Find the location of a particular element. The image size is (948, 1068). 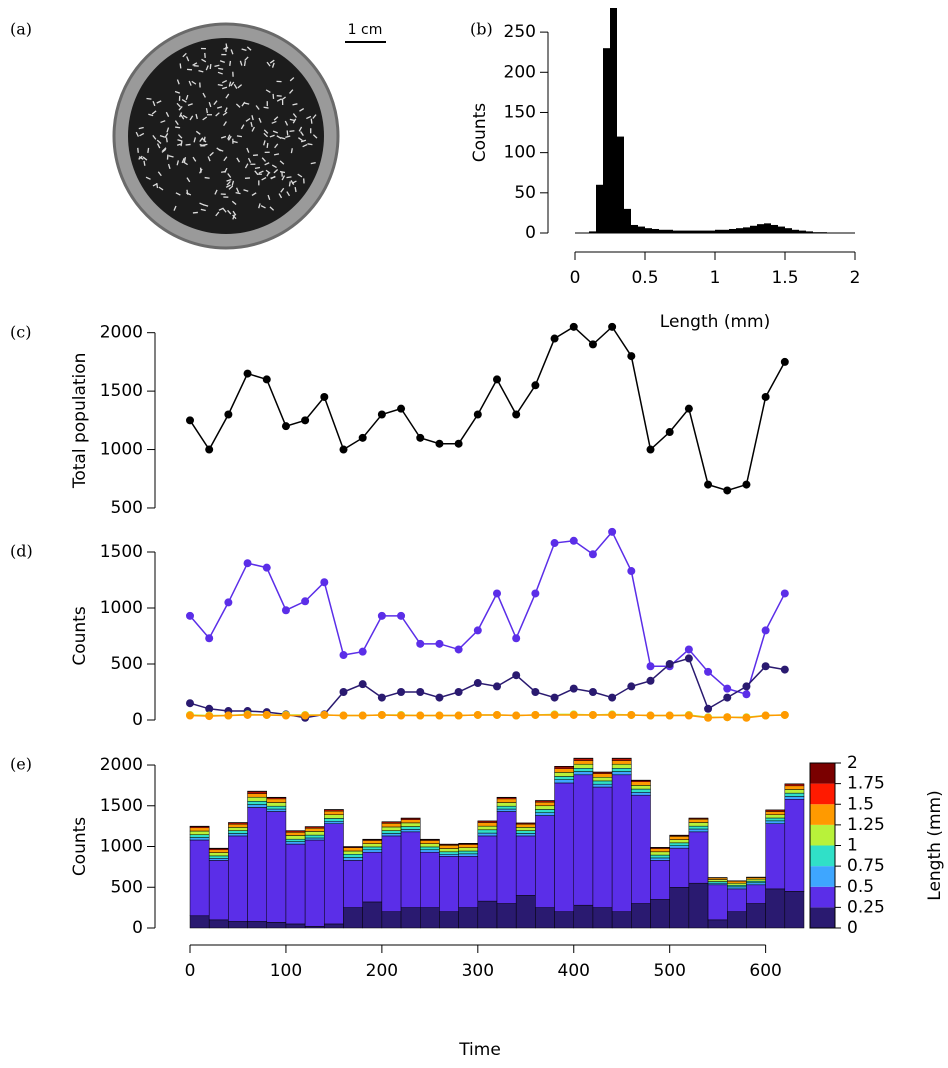

panel-label: (e) is located at coordinates (21, 764).